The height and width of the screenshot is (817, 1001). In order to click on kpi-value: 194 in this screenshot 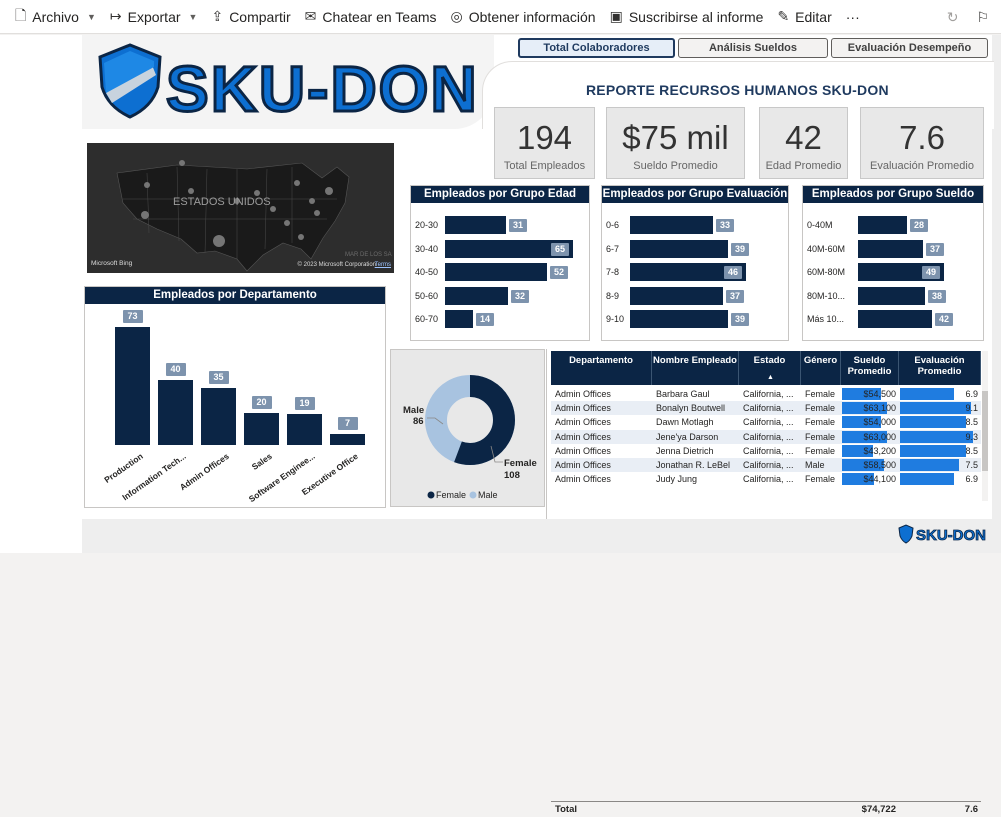, I will do `click(544, 137)`.